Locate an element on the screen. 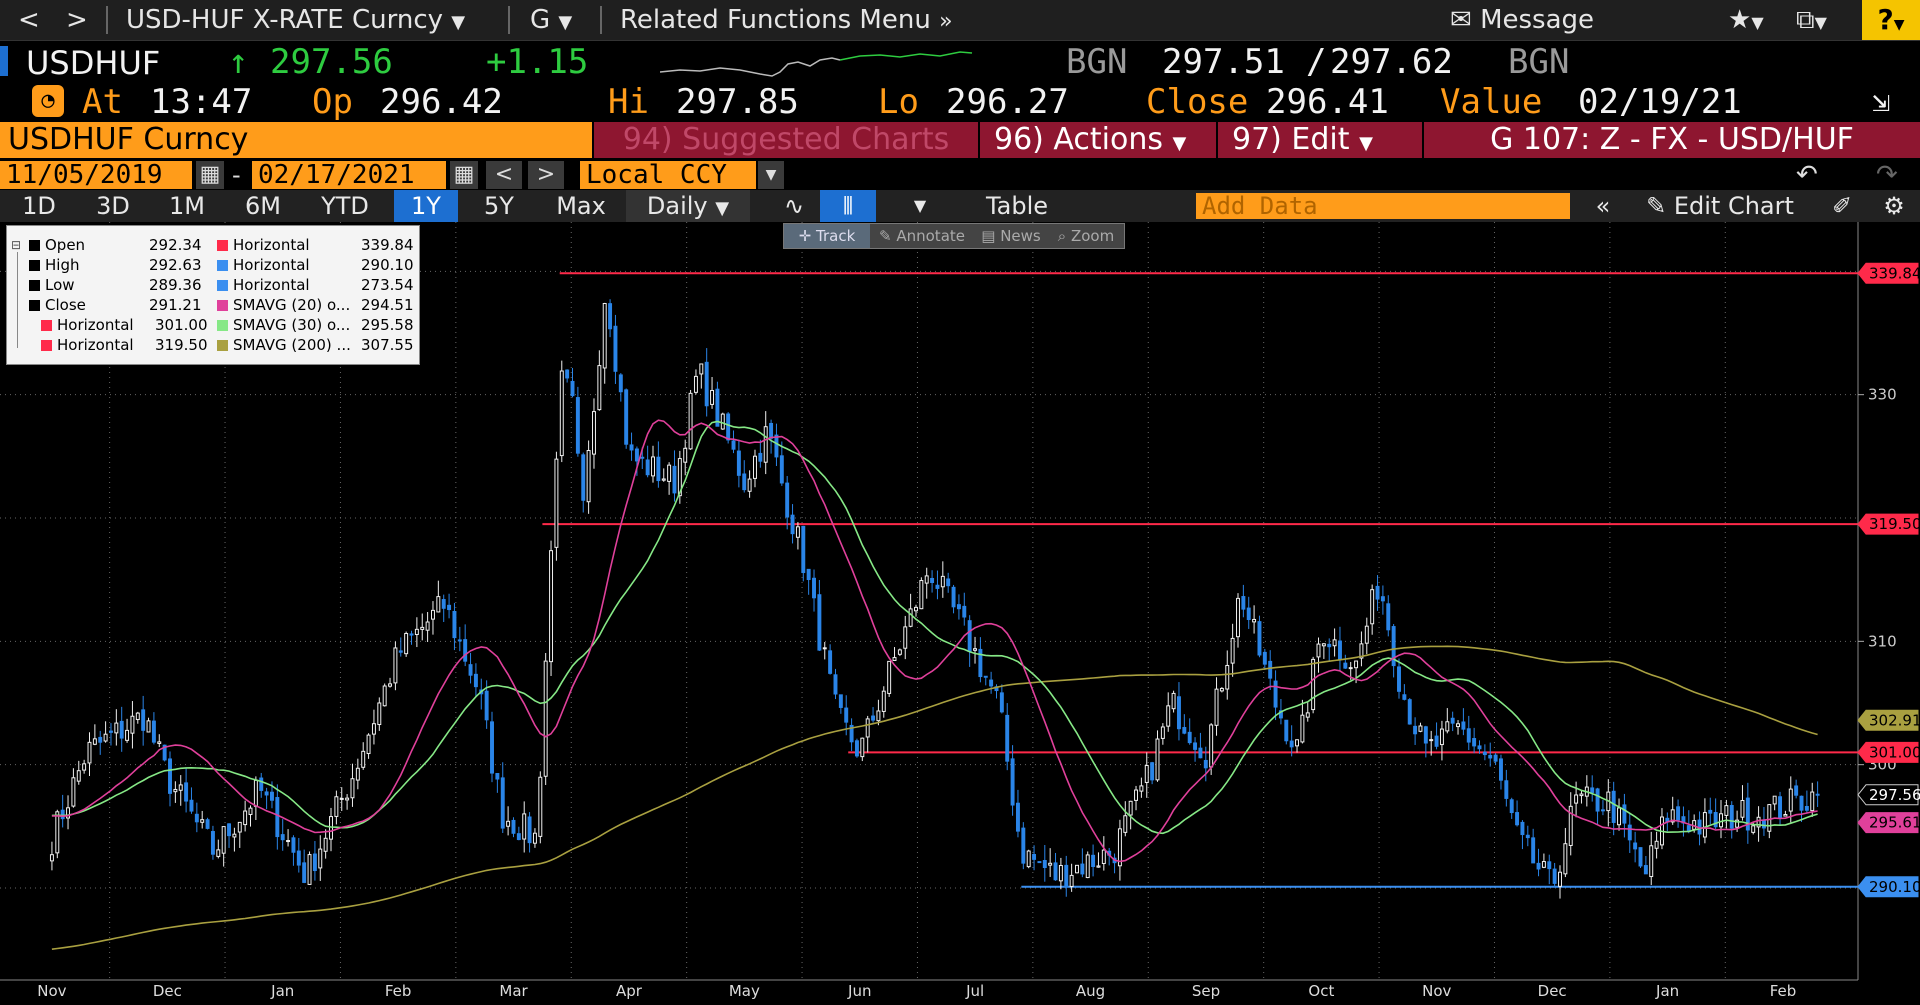 This screenshot has height=1005, width=1920. tab-1m: 1M is located at coordinates (187, 206).